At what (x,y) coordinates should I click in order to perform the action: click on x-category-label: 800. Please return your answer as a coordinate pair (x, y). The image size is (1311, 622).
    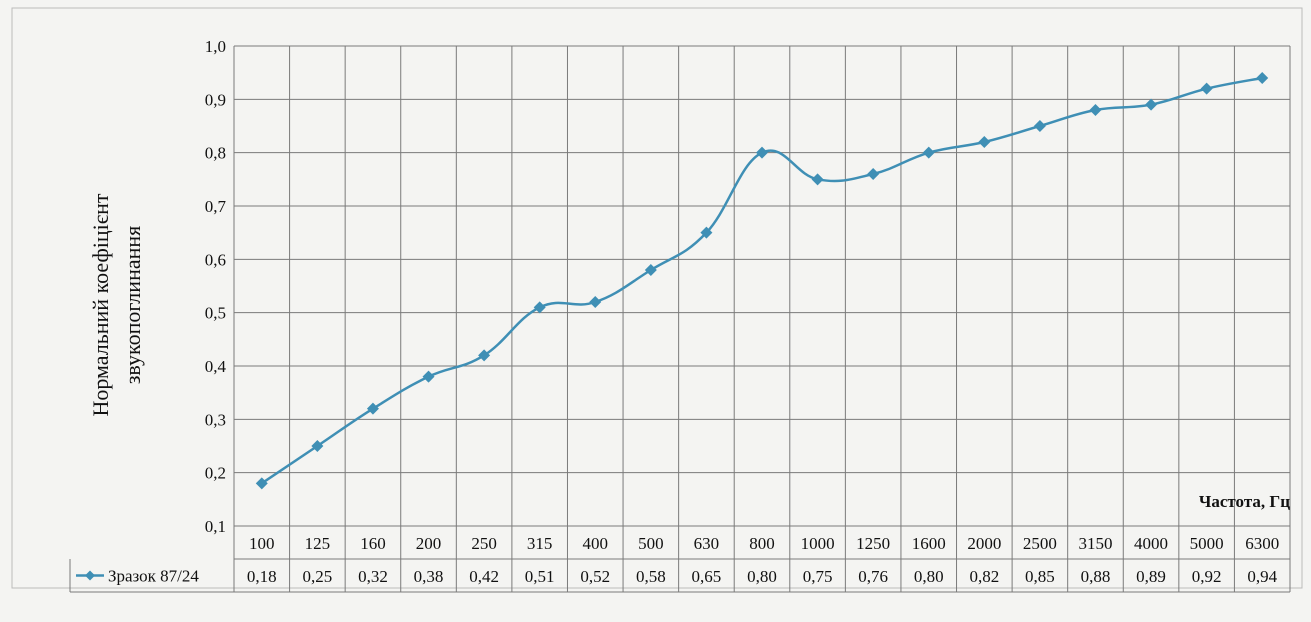
    Looking at the image, I should click on (762, 543).